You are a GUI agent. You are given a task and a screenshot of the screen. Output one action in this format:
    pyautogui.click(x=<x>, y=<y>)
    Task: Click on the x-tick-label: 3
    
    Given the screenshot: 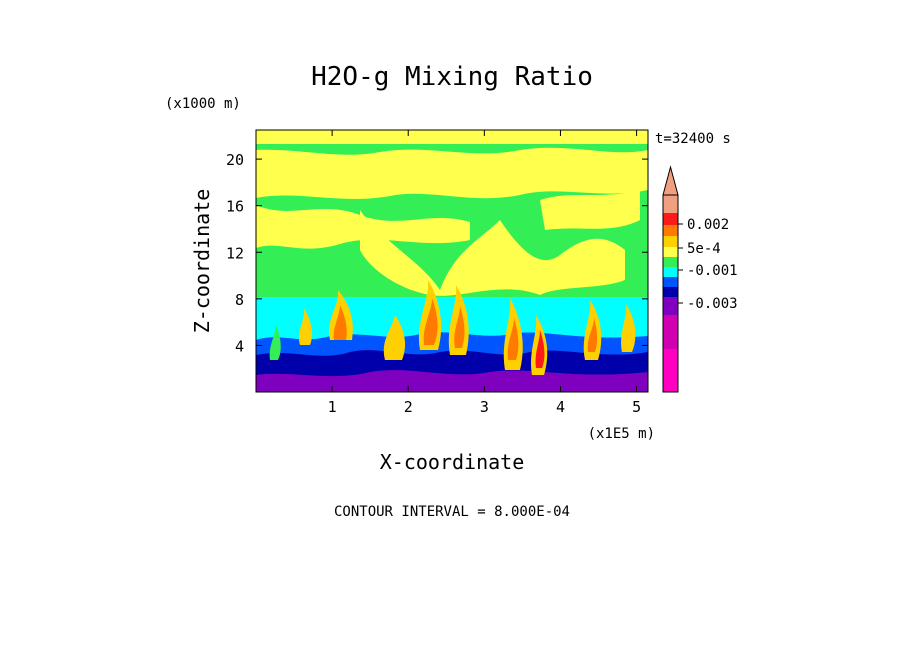 What is the action you would take?
    pyautogui.click(x=484, y=407)
    